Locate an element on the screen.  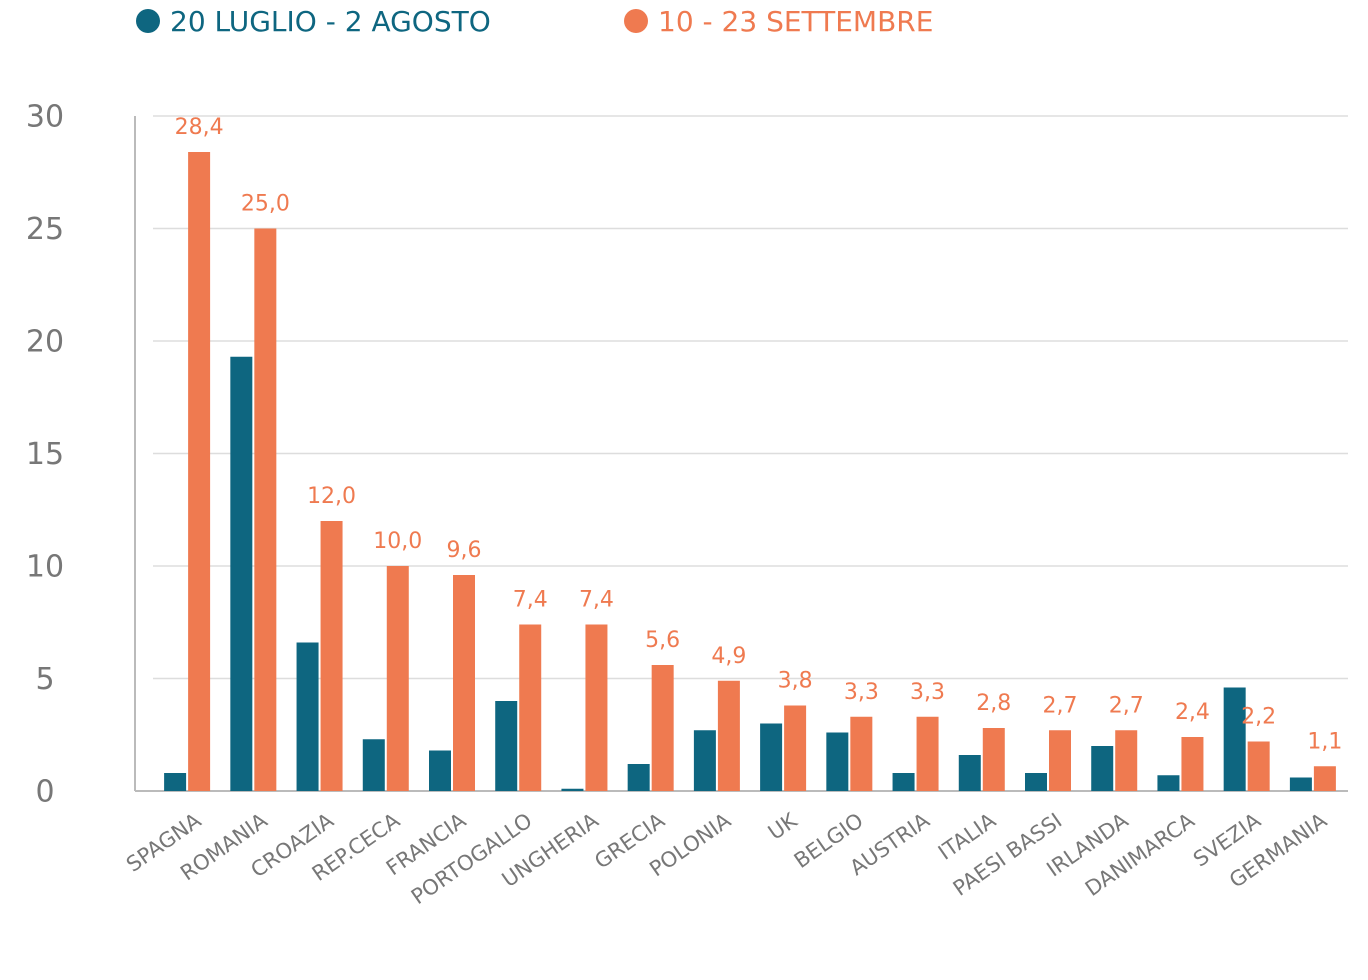
value-label: 12,0 is located at coordinates (331, 496).